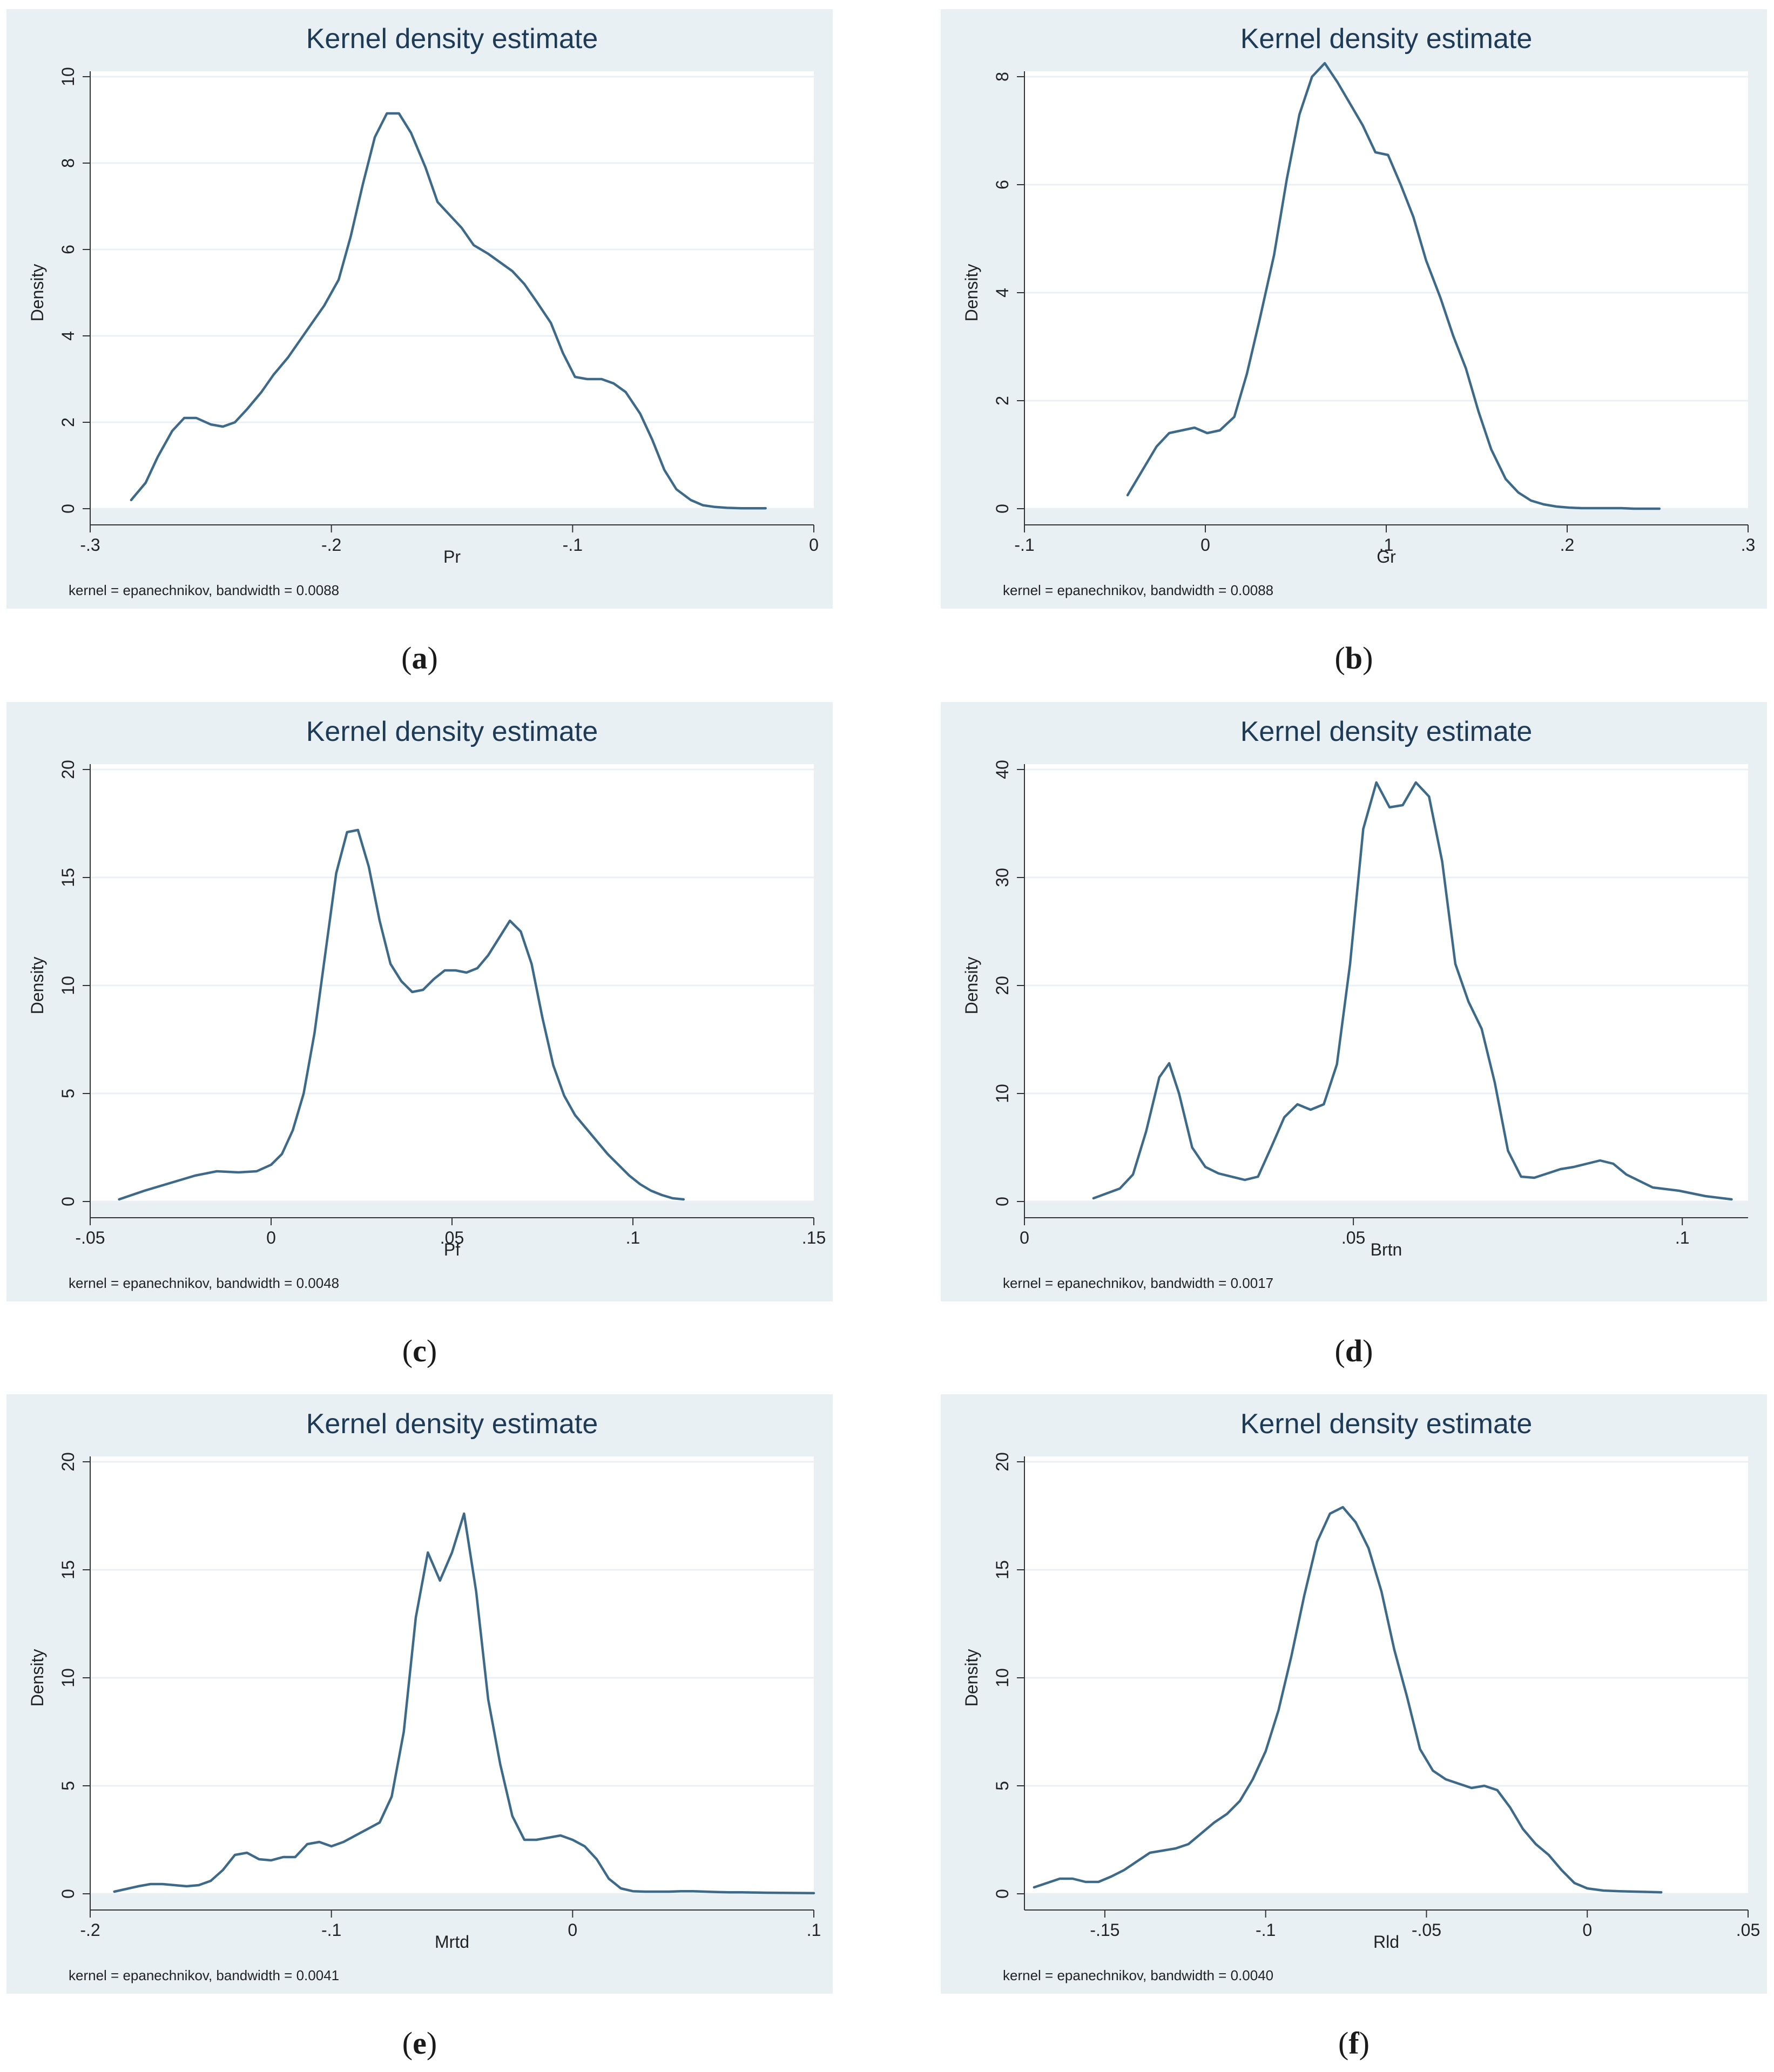 Image resolution: width=1774 pixels, height=2072 pixels. I want to click on caption-letter: e, so click(420, 2043).